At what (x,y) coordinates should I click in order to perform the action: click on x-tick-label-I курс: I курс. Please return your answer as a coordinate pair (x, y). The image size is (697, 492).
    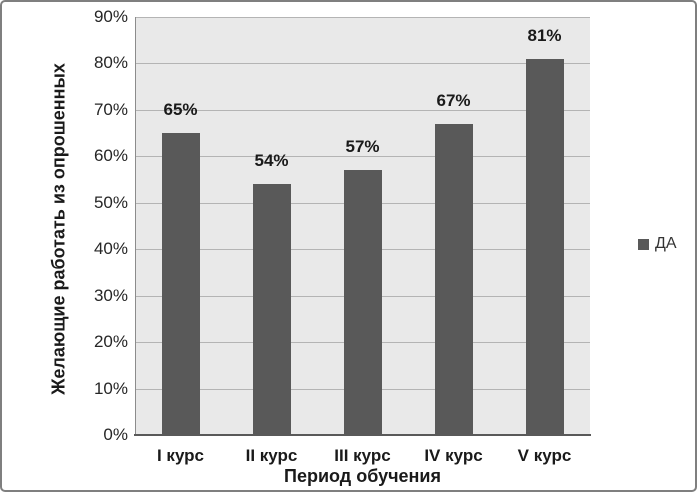
    Looking at the image, I should click on (180, 455).